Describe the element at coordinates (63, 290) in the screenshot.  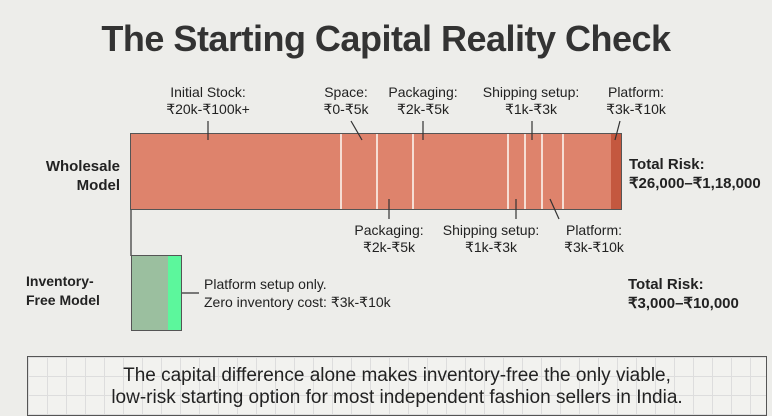
I see `inventory-free-label: Inventory- Free Model` at that location.